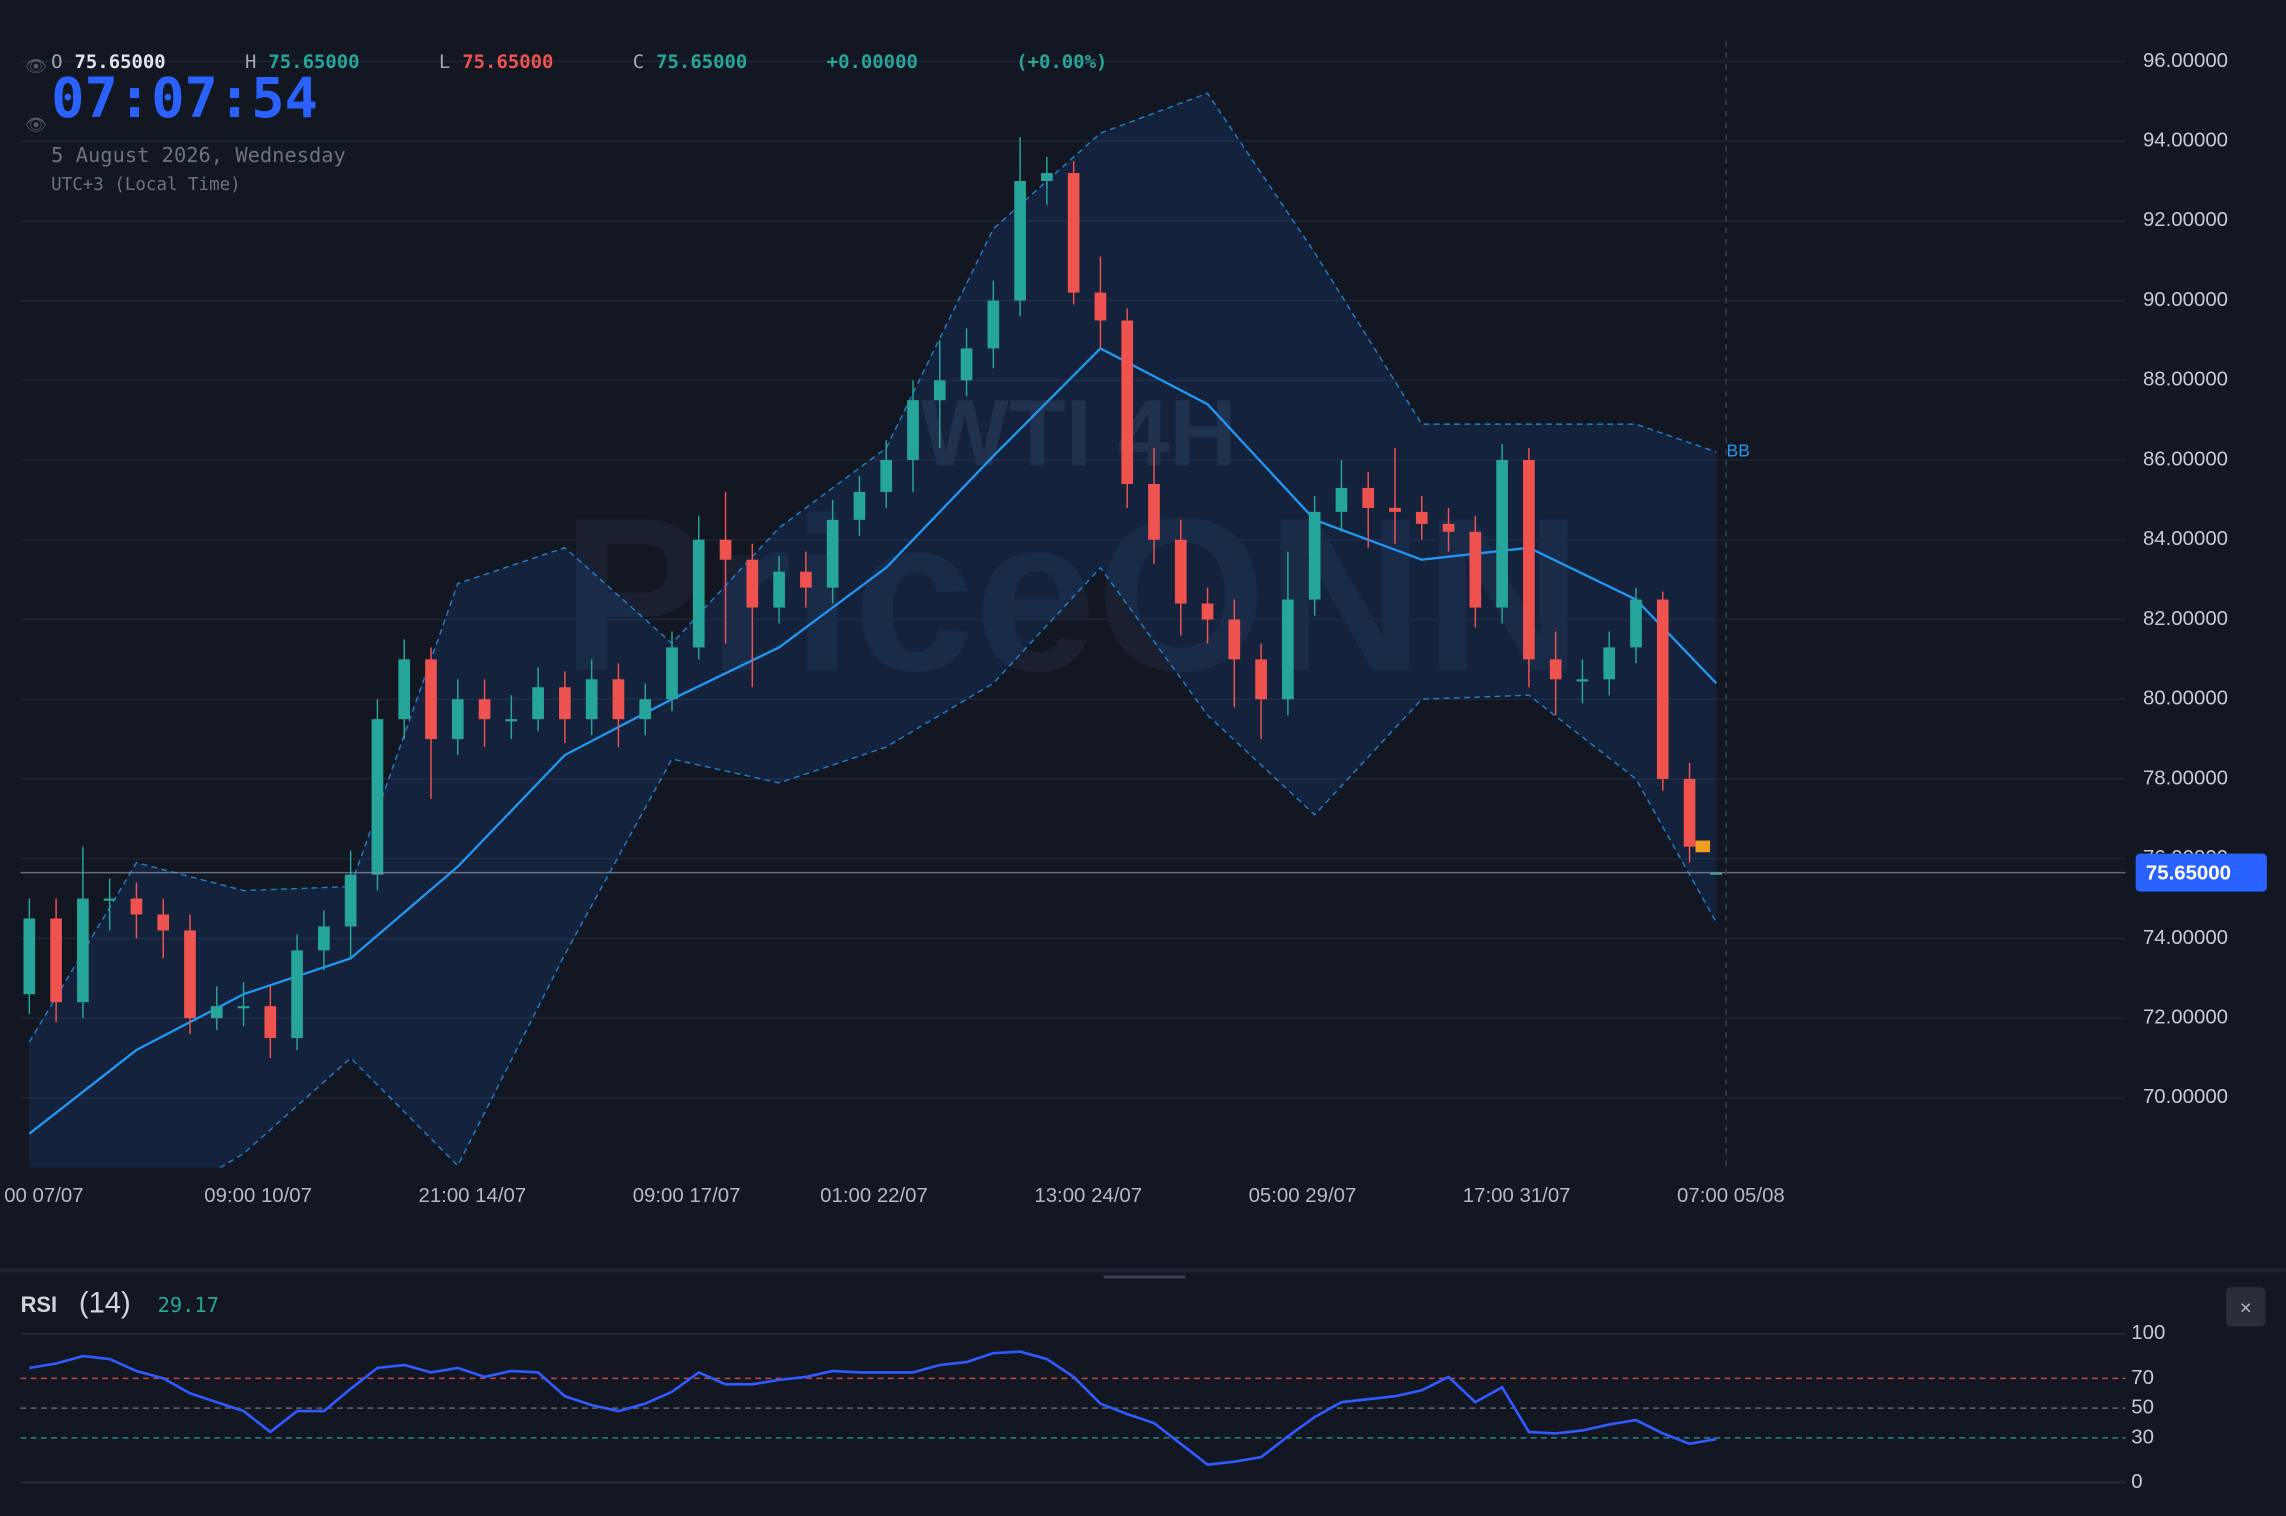 The width and height of the screenshot is (2286, 1516). I want to click on timezone: UTC+3 (Local Time), so click(145, 185).